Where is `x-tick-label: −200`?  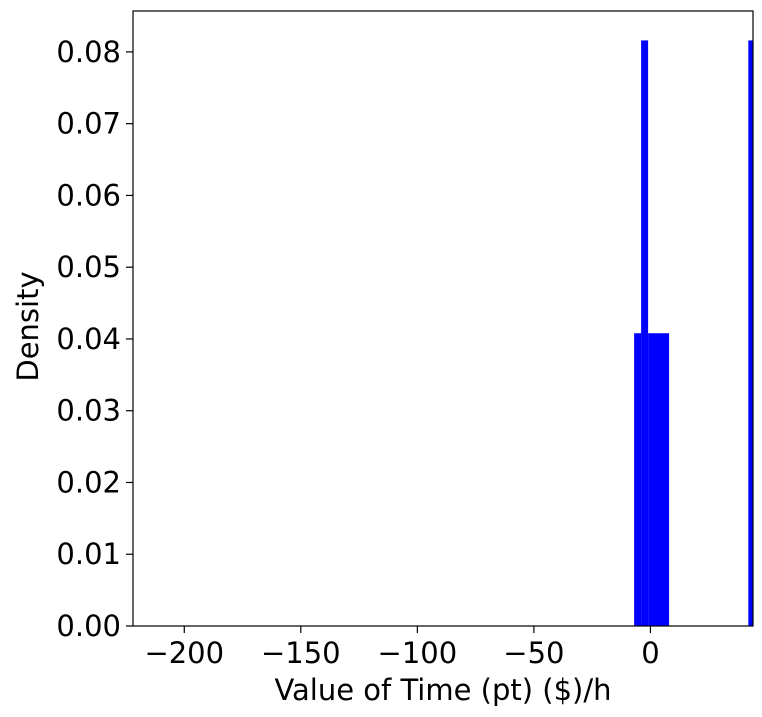
x-tick-label: −200 is located at coordinates (184, 653).